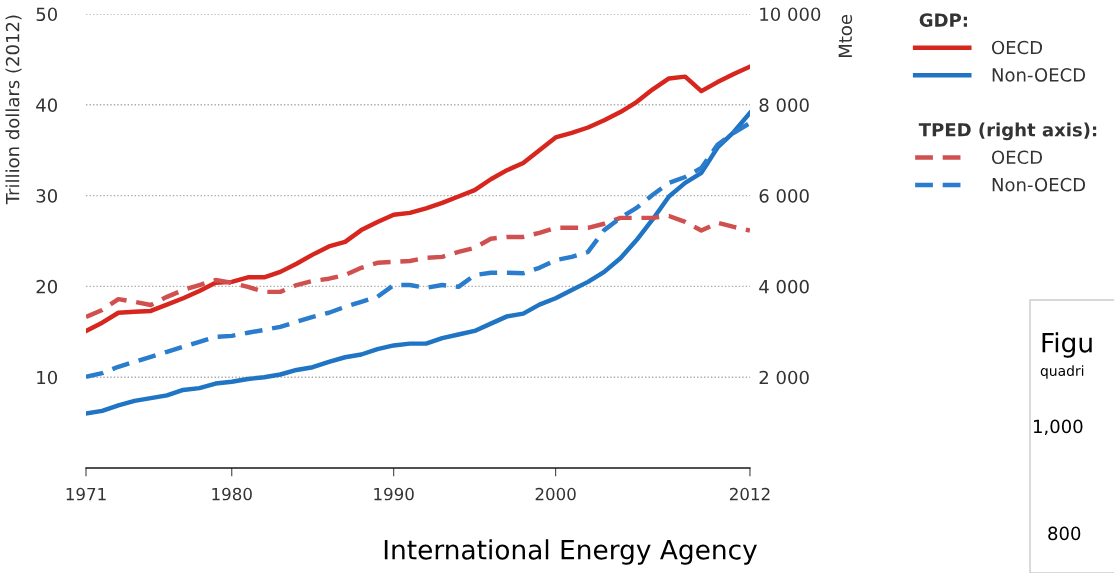 This screenshot has height=573, width=1114. I want to click on legend-title: GDP:, so click(943, 20).